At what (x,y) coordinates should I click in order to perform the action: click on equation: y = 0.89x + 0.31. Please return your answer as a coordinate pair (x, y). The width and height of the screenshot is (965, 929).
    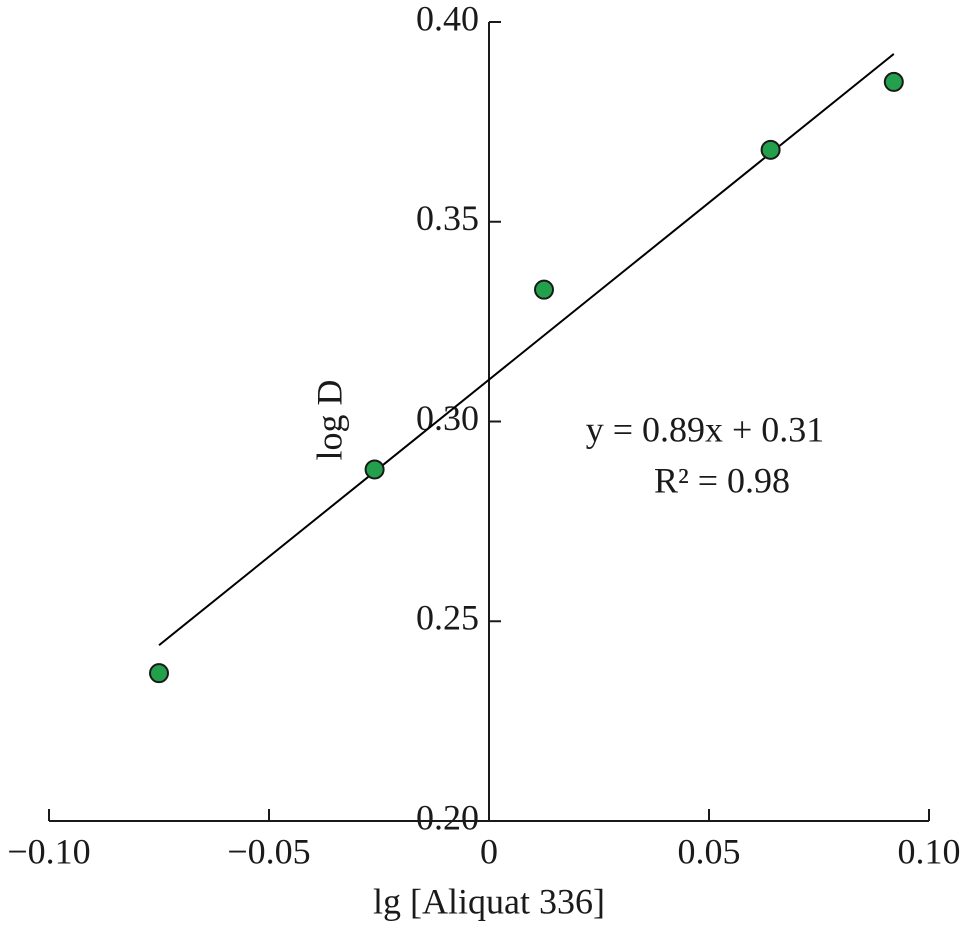
    Looking at the image, I should click on (705, 429).